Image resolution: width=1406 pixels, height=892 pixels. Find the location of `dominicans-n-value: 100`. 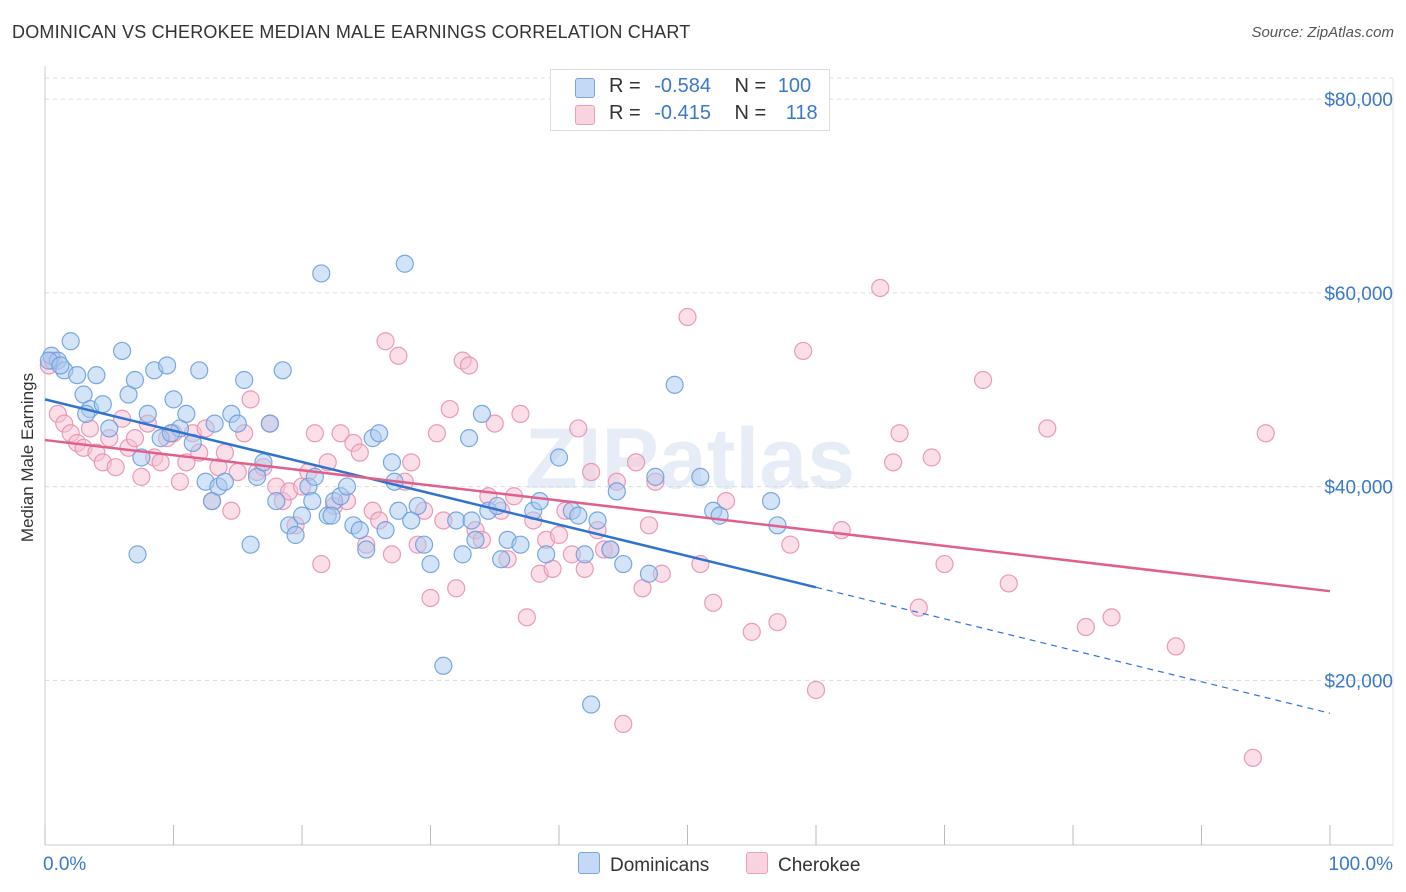

dominicans-n-value: 100 is located at coordinates (794, 86).